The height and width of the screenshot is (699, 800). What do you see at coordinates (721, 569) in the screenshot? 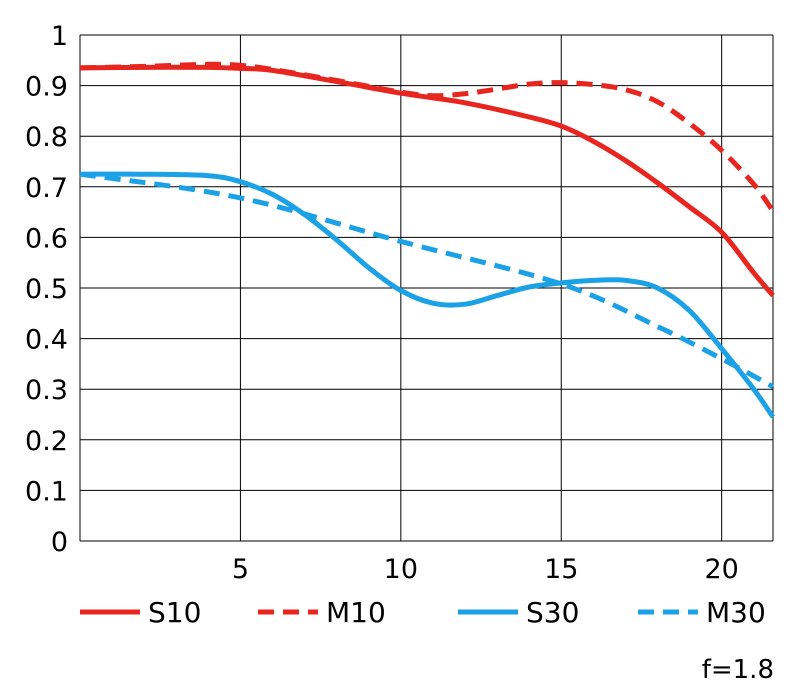
I see `x-tick-label: 20` at bounding box center [721, 569].